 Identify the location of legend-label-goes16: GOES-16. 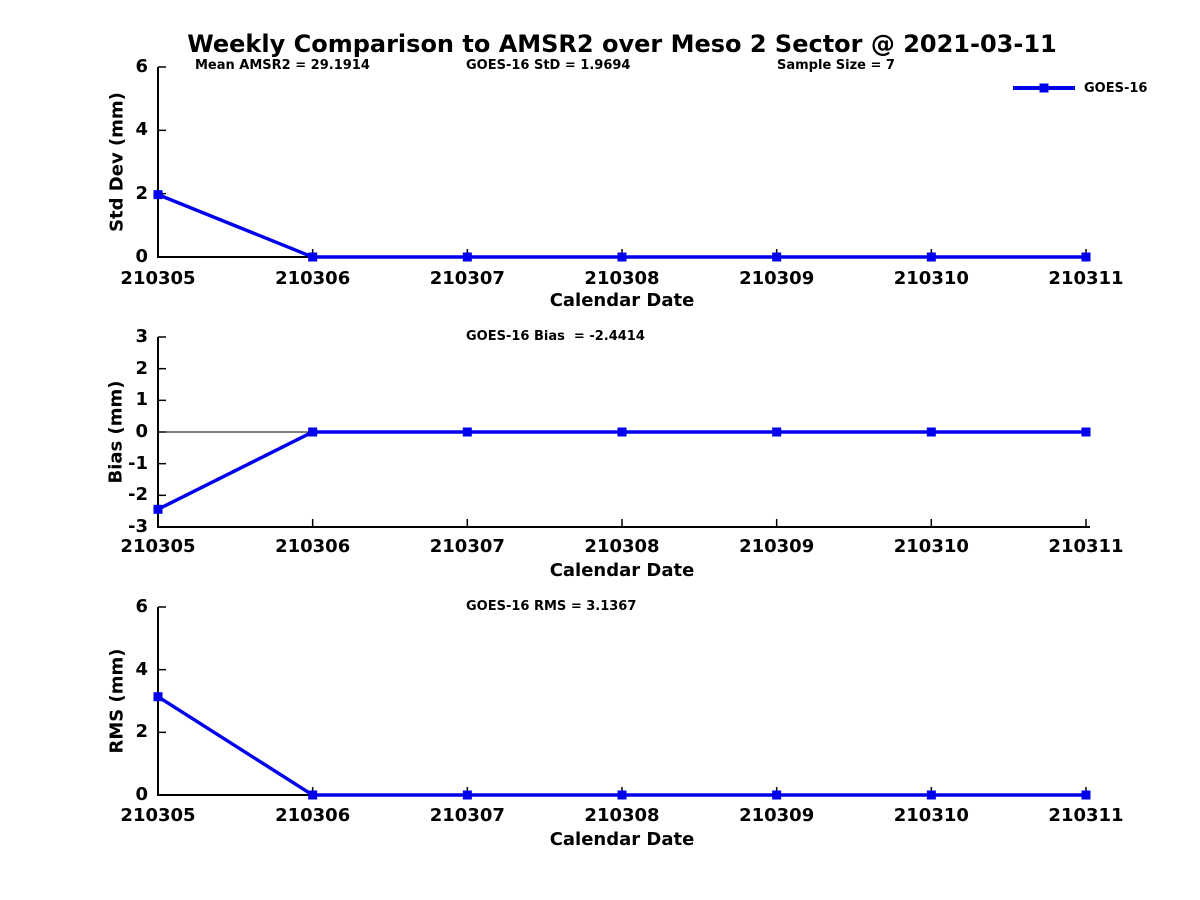
(1116, 88).